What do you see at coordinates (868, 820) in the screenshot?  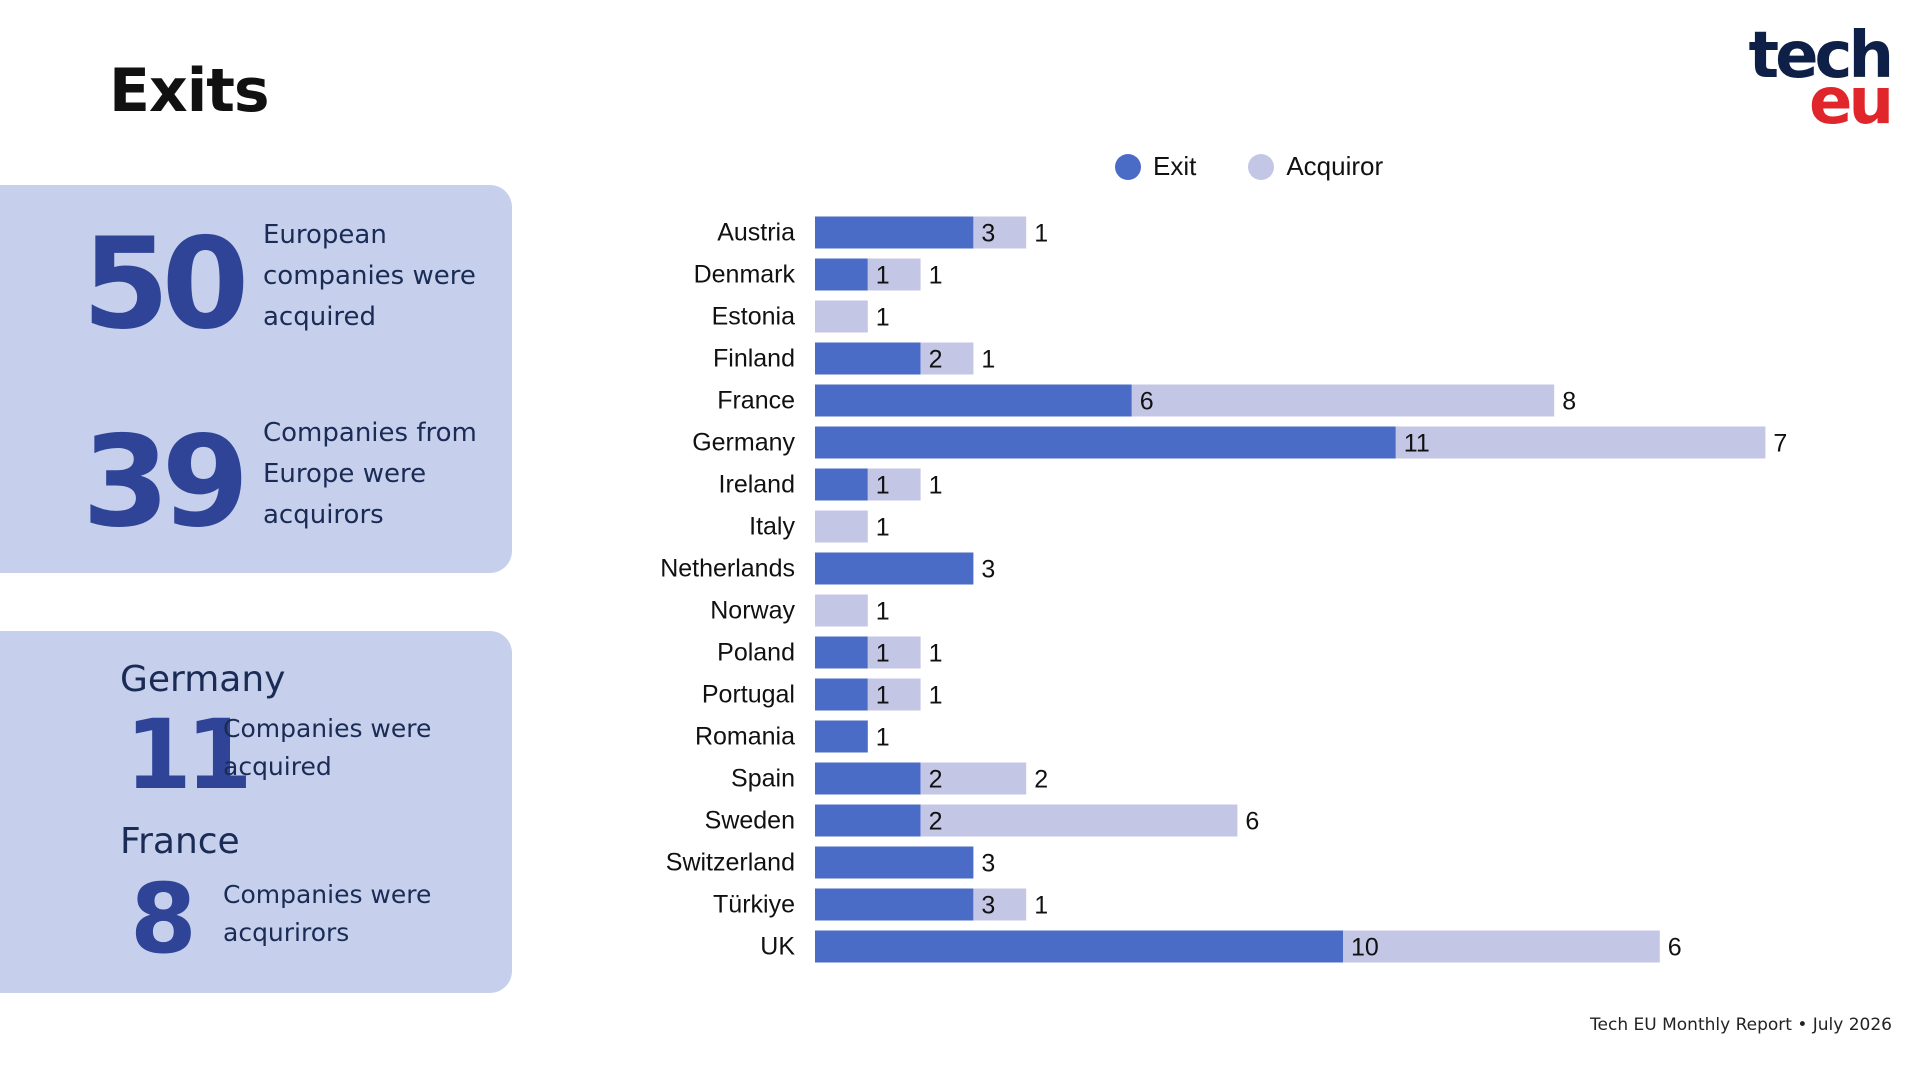 I see `bar-exit-sweden` at bounding box center [868, 820].